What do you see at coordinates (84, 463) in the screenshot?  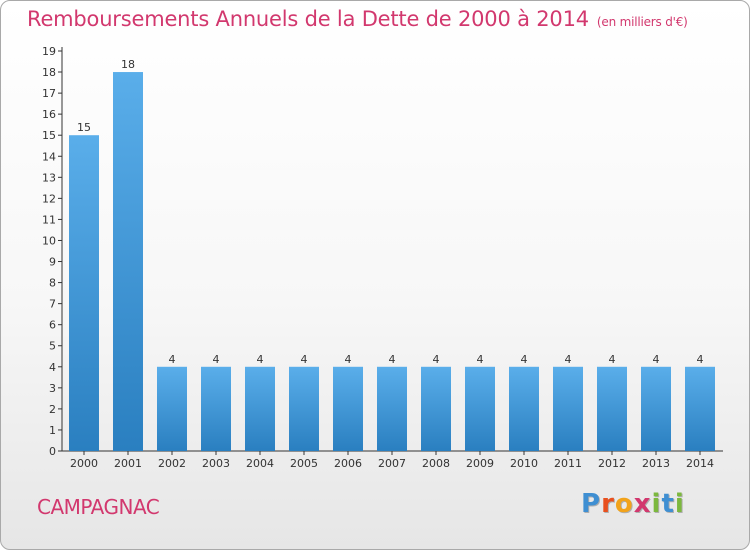 I see `x-tick-label: 2000` at bounding box center [84, 463].